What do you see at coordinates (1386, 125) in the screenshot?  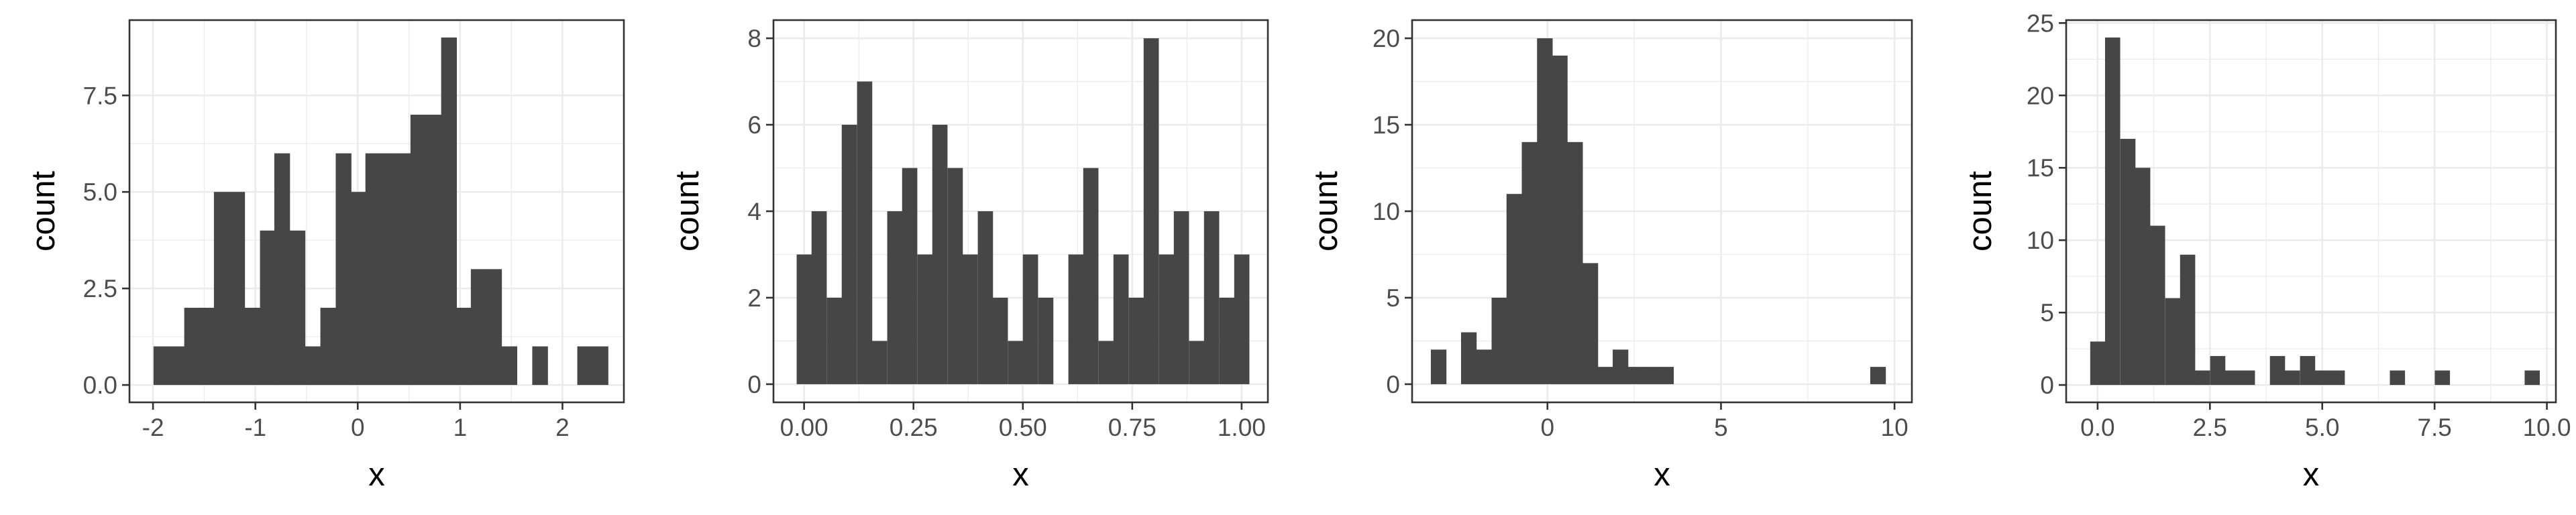 I see `y-tick-label: 15` at bounding box center [1386, 125].